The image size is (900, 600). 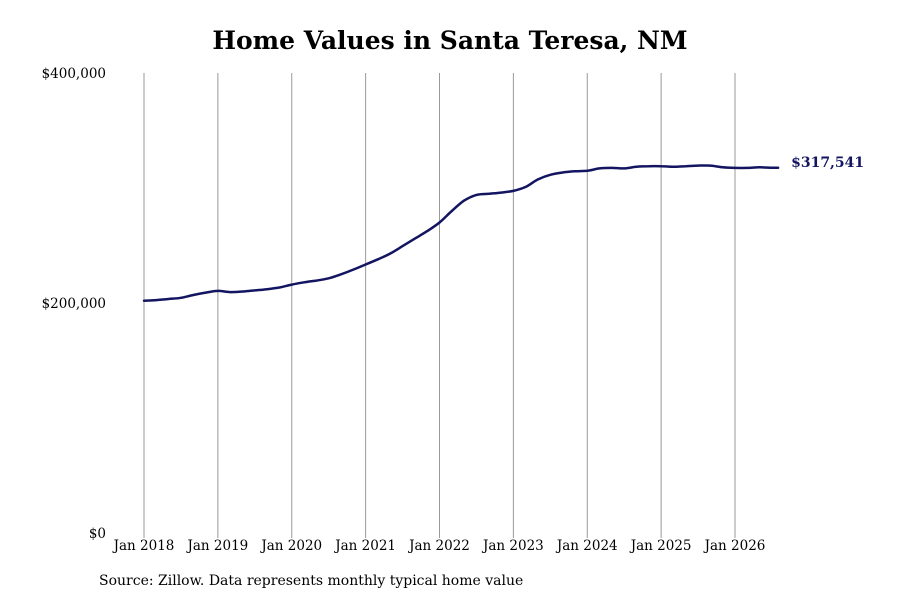 I want to click on y-tick-label: $0, so click(x=97, y=534).